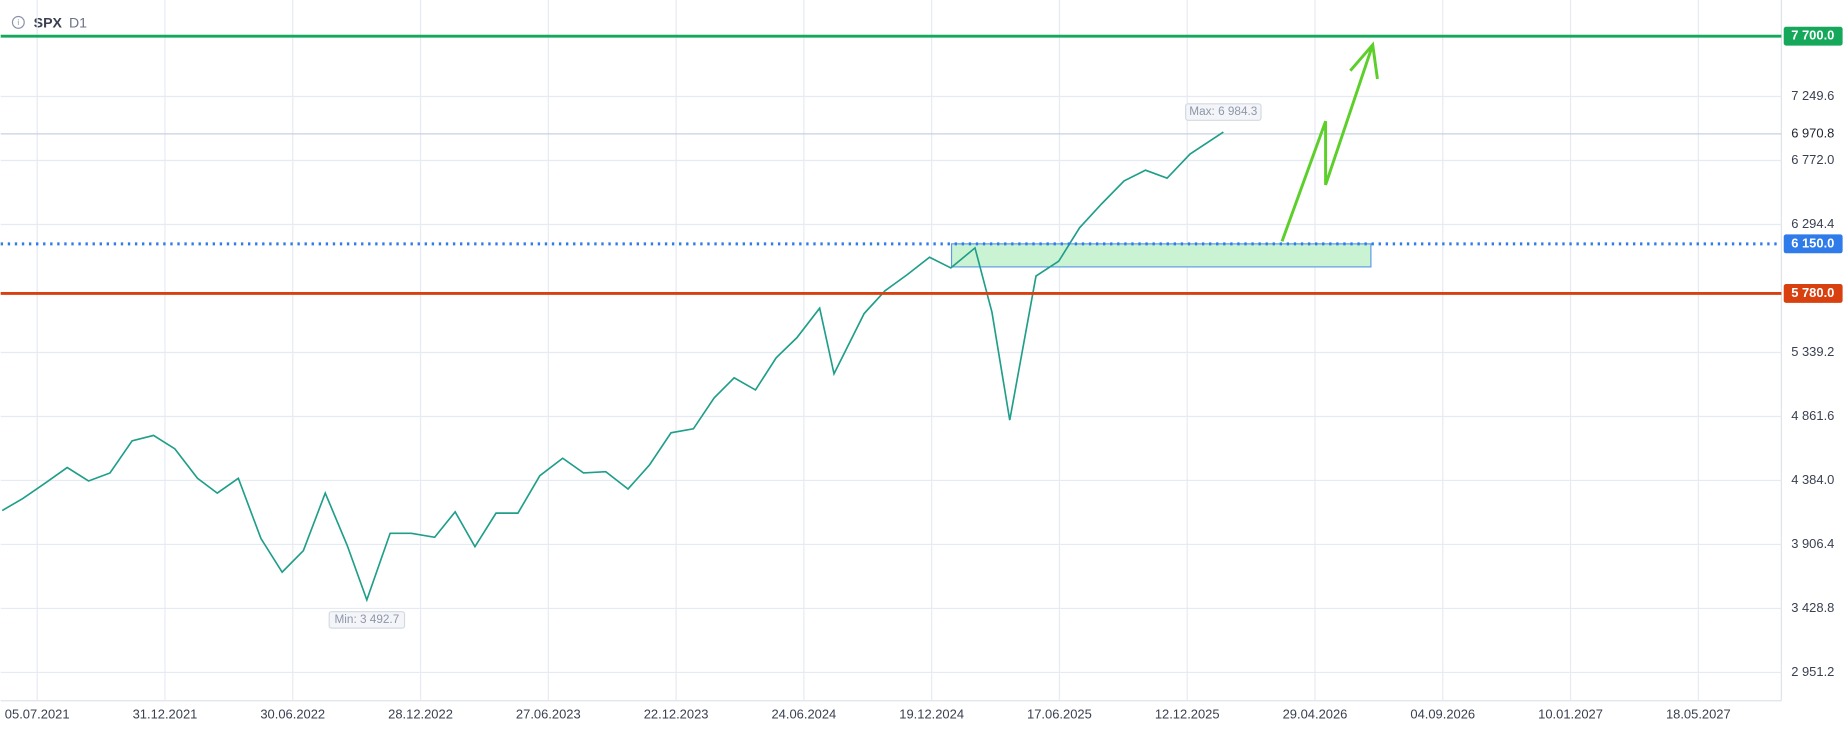 This screenshot has height=729, width=1848. I want to click on annotation-label: Min: 3 492.7, so click(366, 619).